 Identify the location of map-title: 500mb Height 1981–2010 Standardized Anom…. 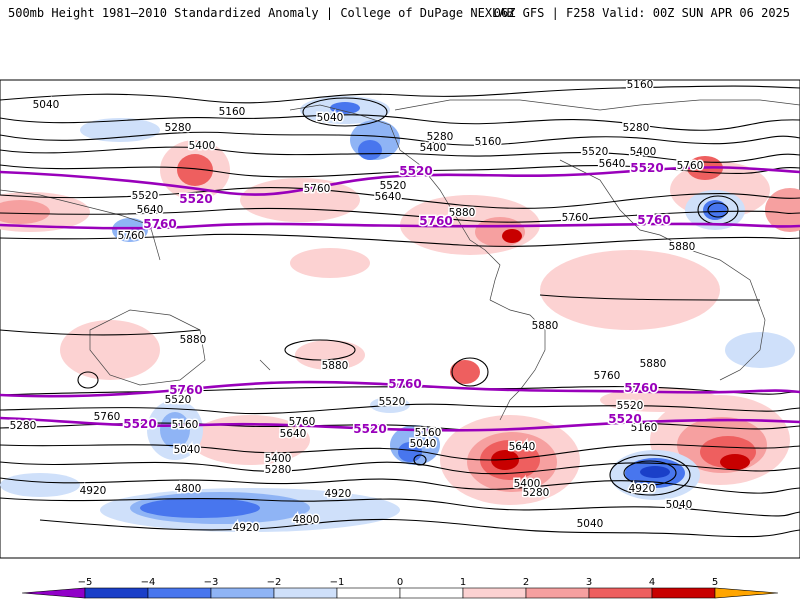
(261, 13).